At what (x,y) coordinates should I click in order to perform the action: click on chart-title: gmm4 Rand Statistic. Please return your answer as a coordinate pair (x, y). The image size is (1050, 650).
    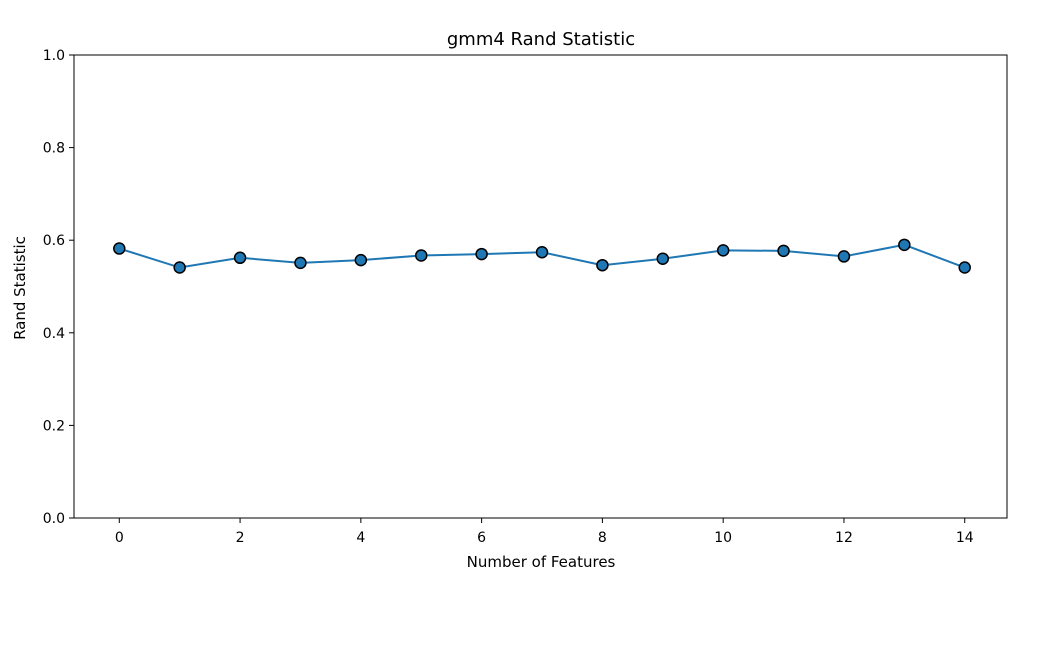
    Looking at the image, I should click on (541, 39).